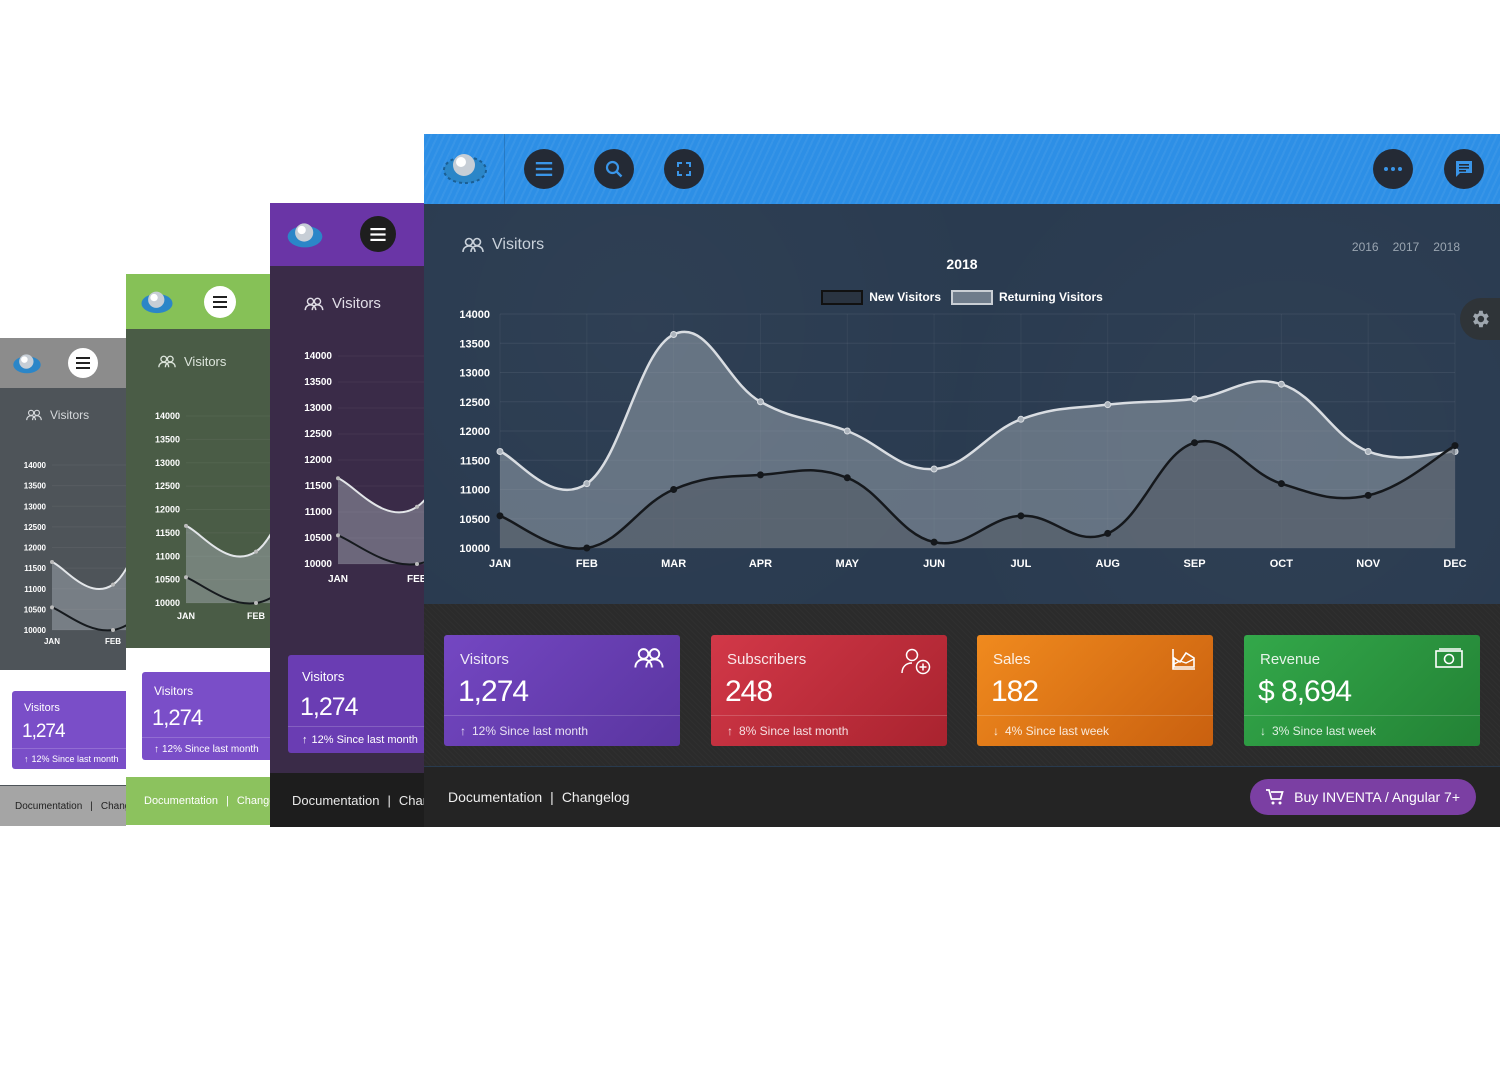 The height and width of the screenshot is (1080, 1500). I want to click on y-tick-label: 14000, so click(318, 356).